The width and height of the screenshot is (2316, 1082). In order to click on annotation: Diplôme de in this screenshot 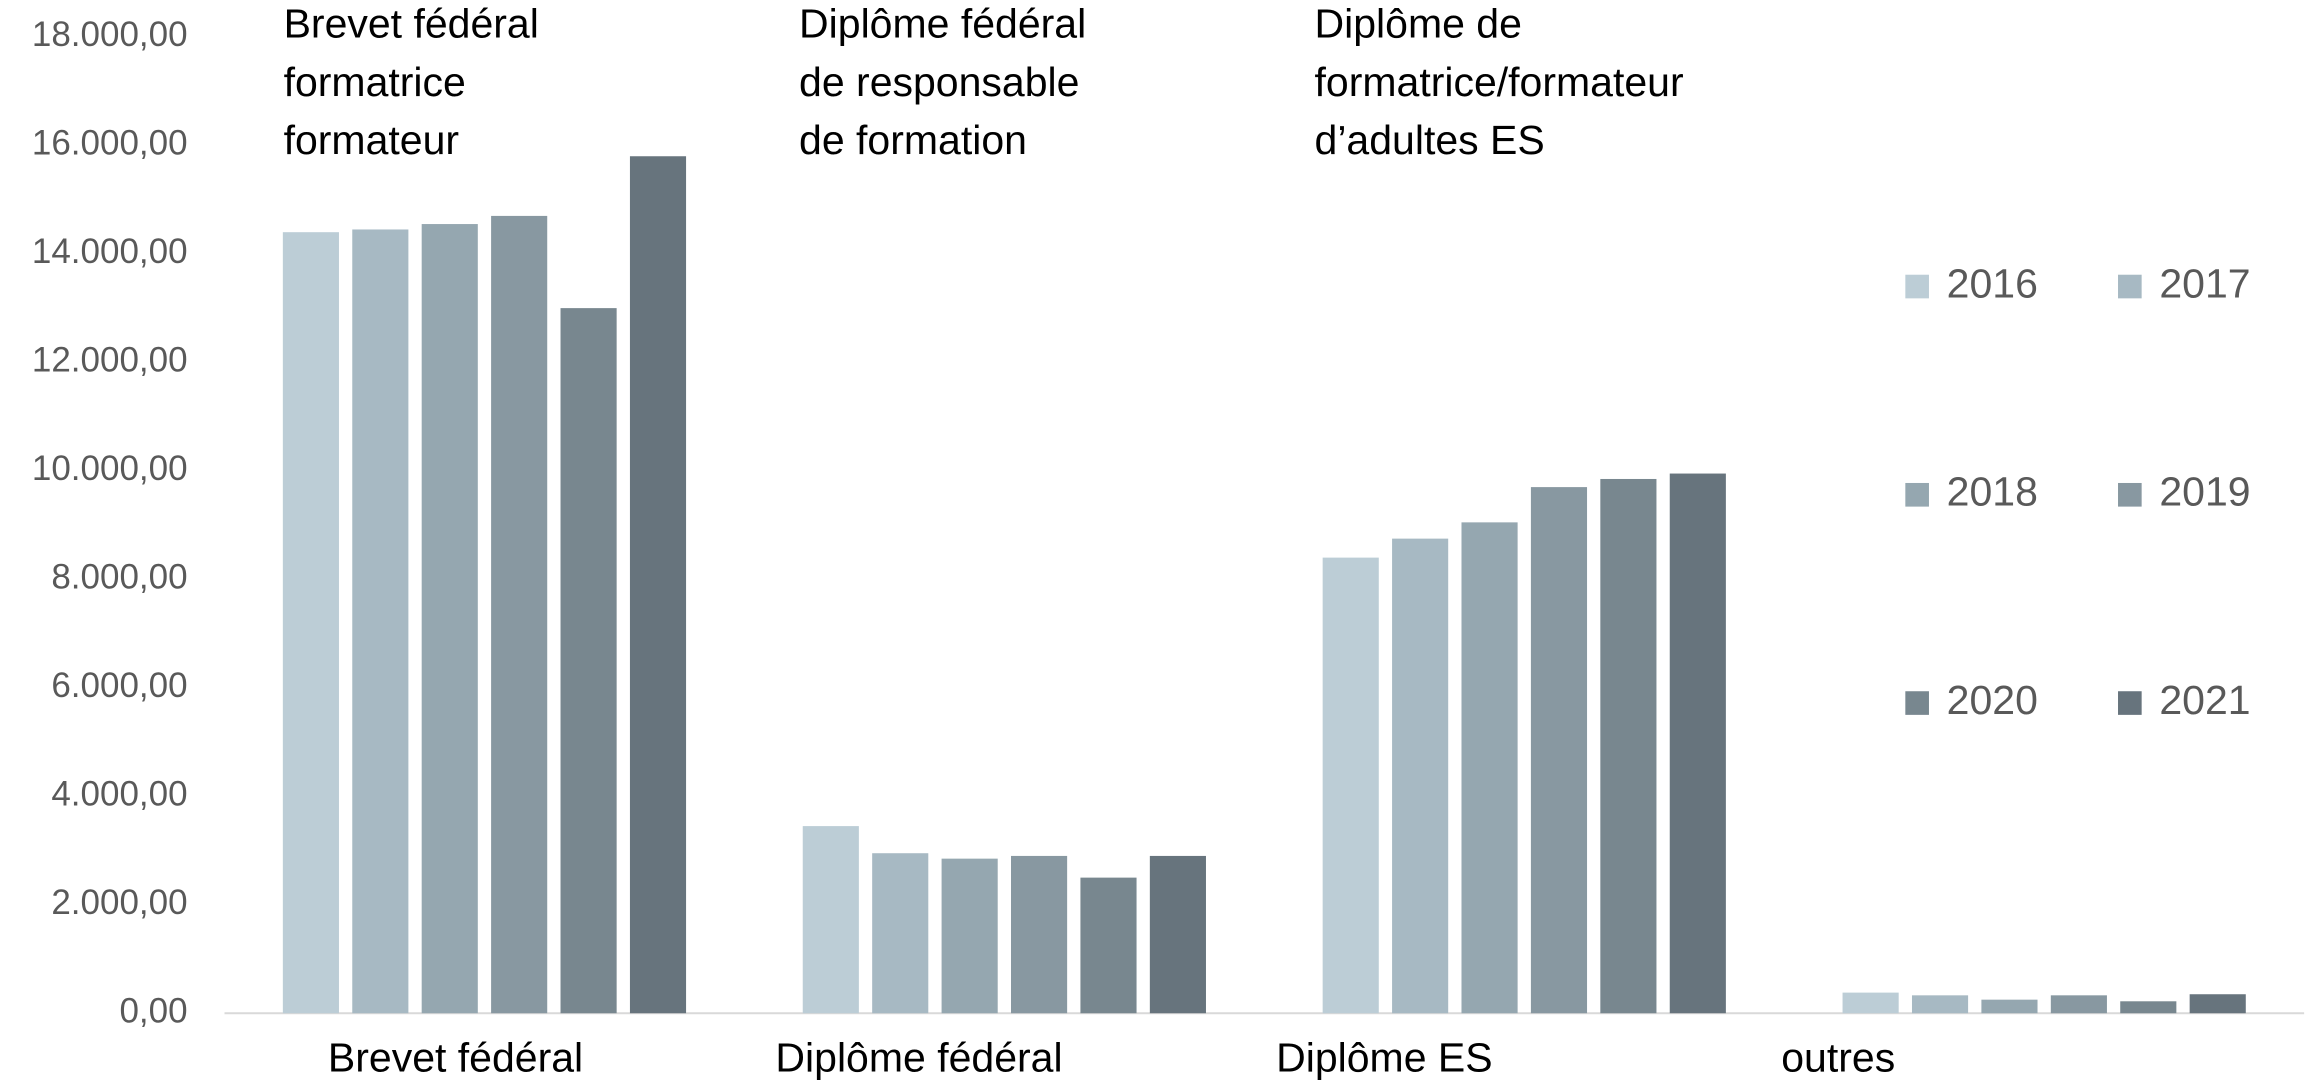, I will do `click(1418, 23)`.